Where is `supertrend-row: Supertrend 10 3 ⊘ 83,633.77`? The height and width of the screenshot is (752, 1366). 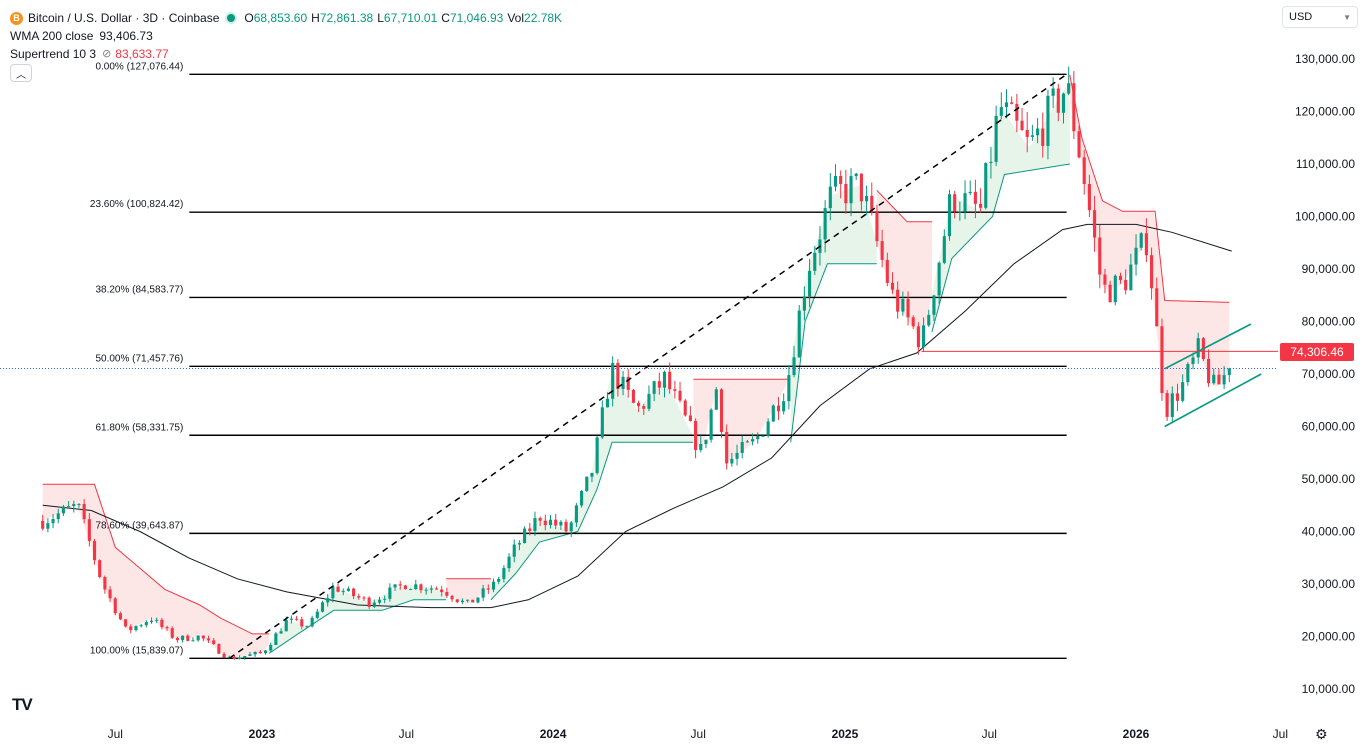 supertrend-row: Supertrend 10 3 ⊘ 83,633.77 is located at coordinates (287, 54).